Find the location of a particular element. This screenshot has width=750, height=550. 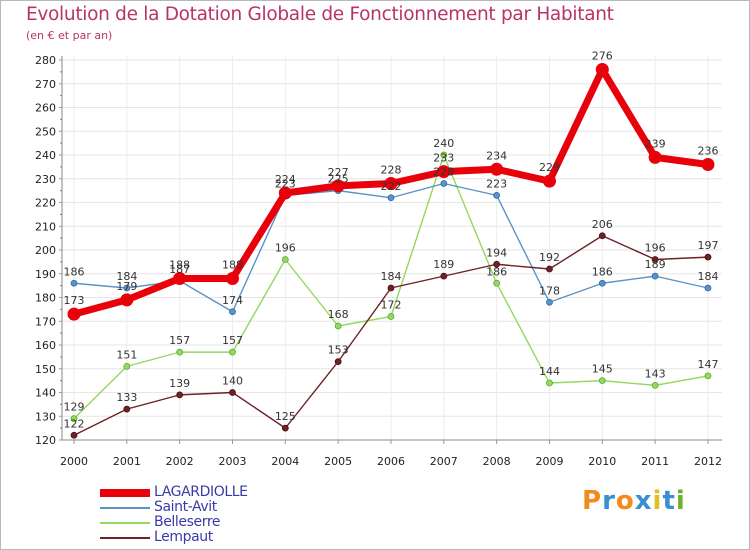

logo-letter: x is located at coordinates (643, 501).